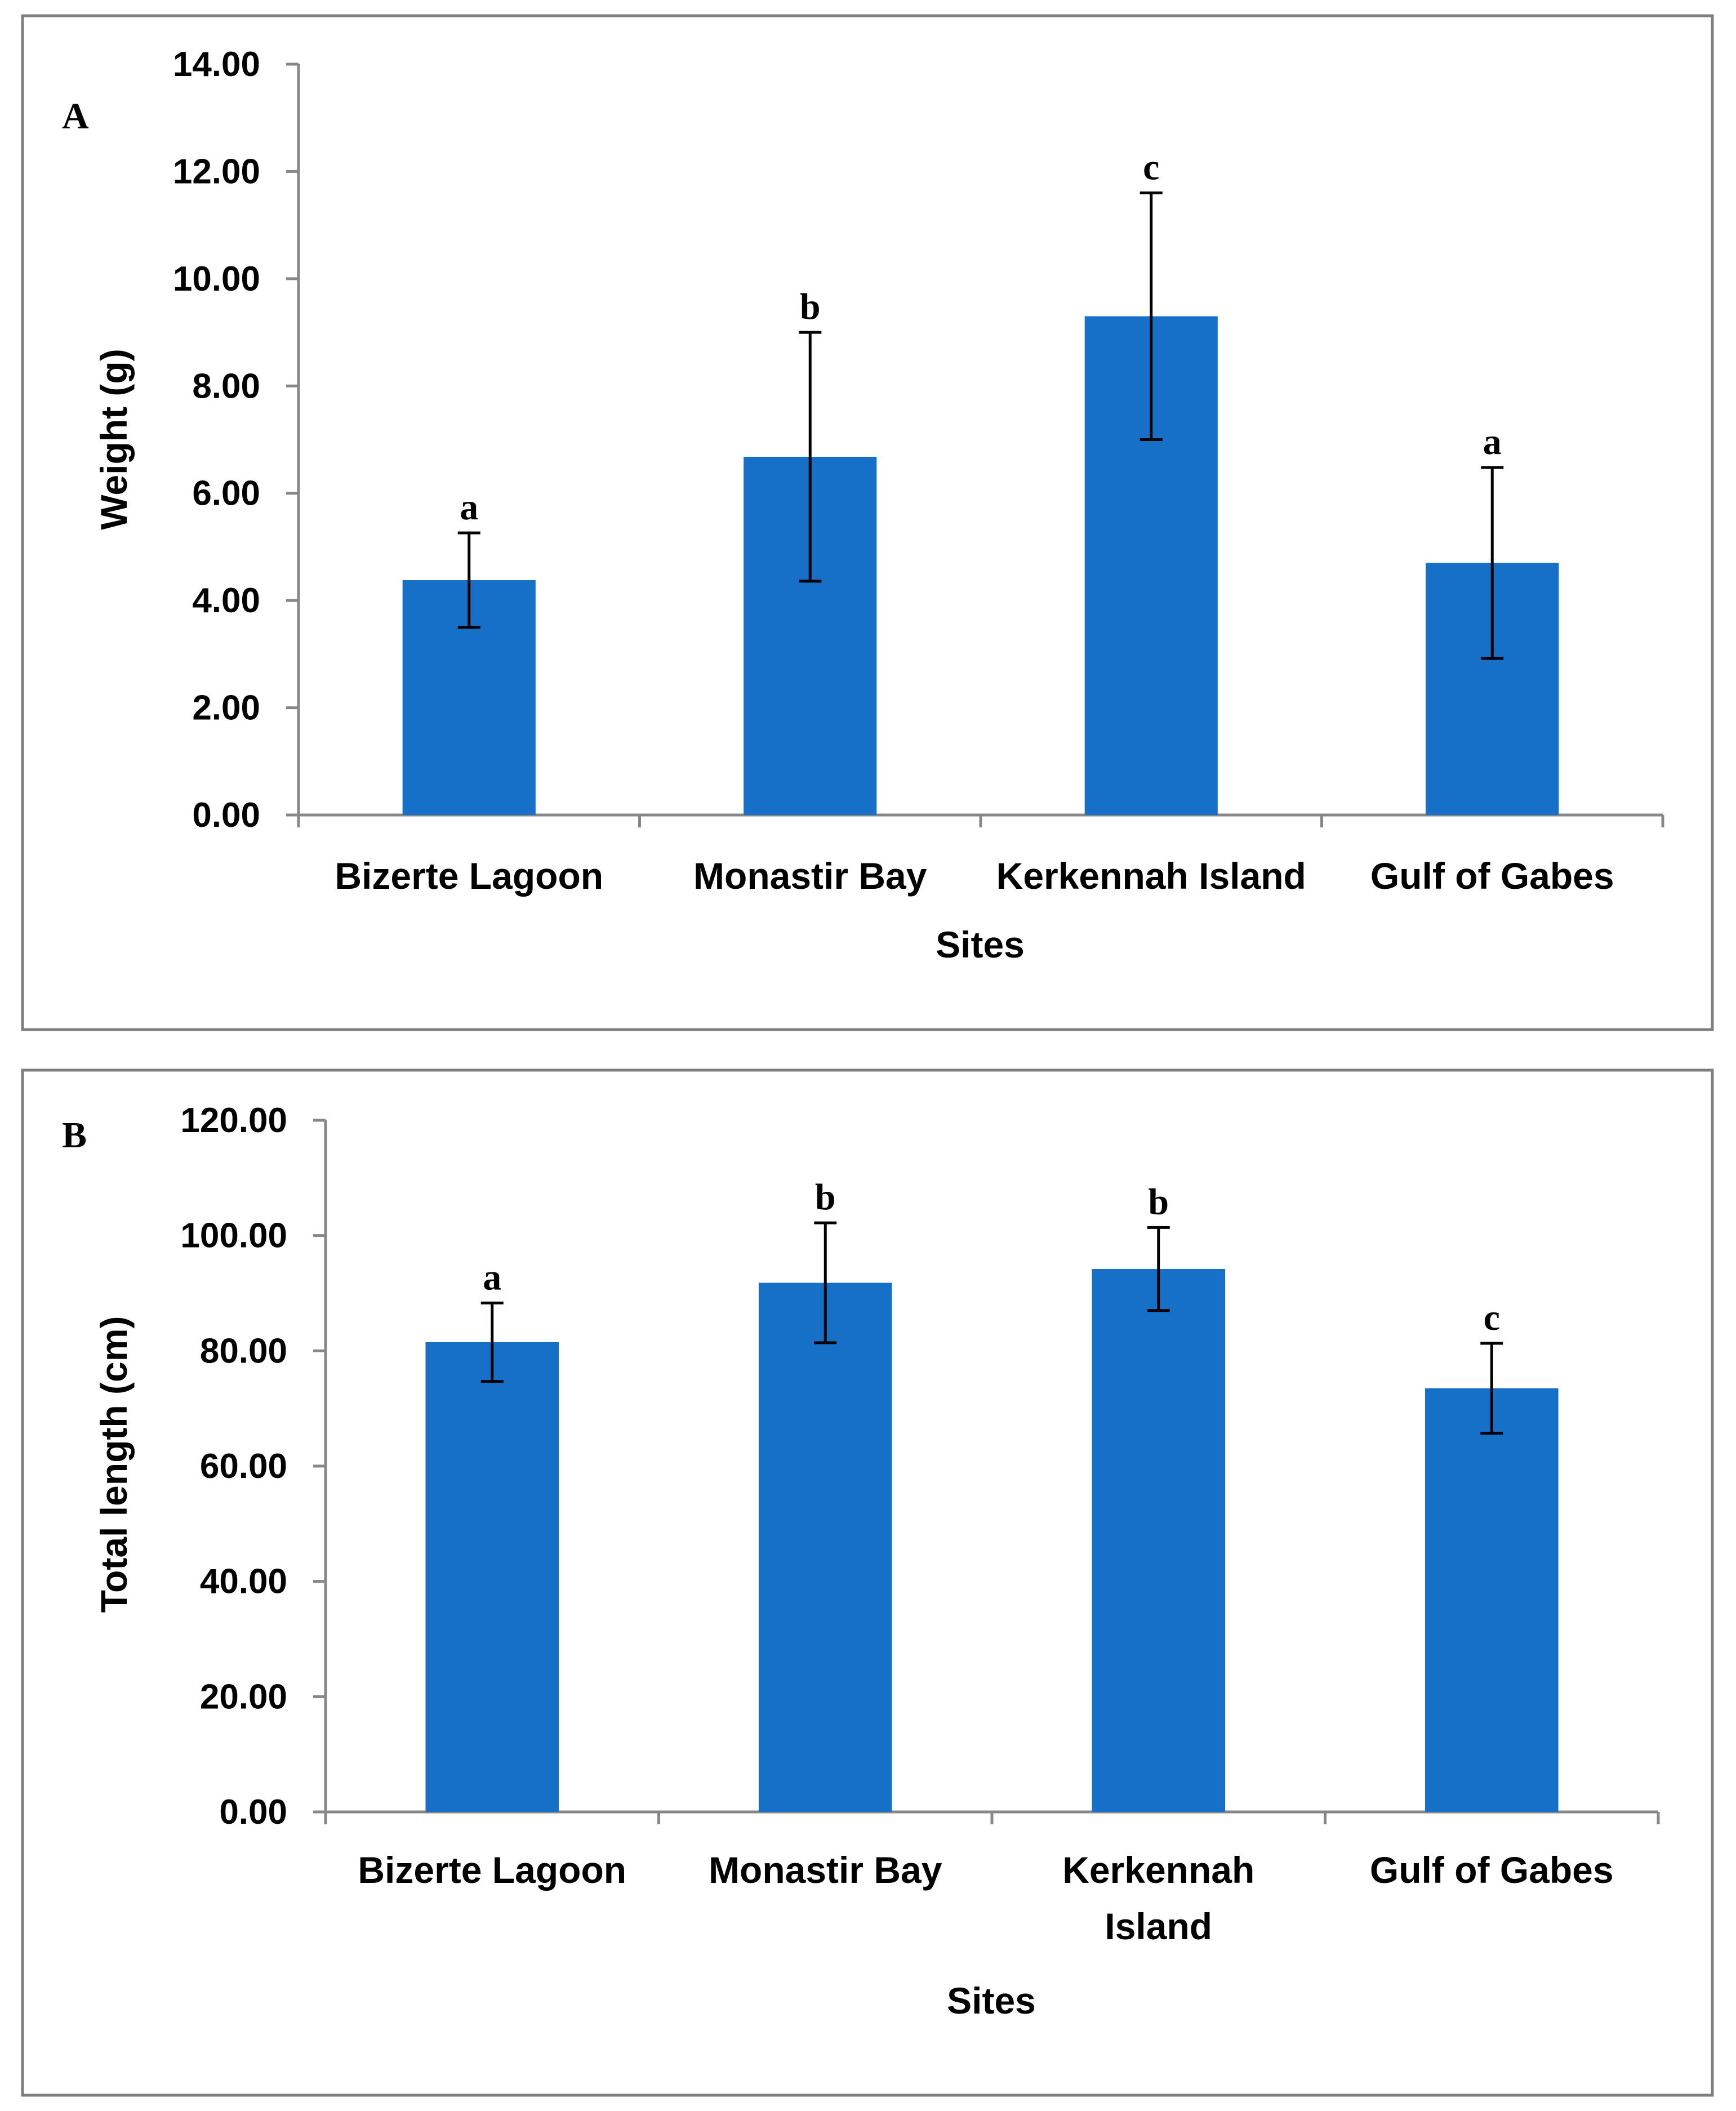  What do you see at coordinates (243, 1581) in the screenshot?
I see `panel-b-y-tick-label: 40.00` at bounding box center [243, 1581].